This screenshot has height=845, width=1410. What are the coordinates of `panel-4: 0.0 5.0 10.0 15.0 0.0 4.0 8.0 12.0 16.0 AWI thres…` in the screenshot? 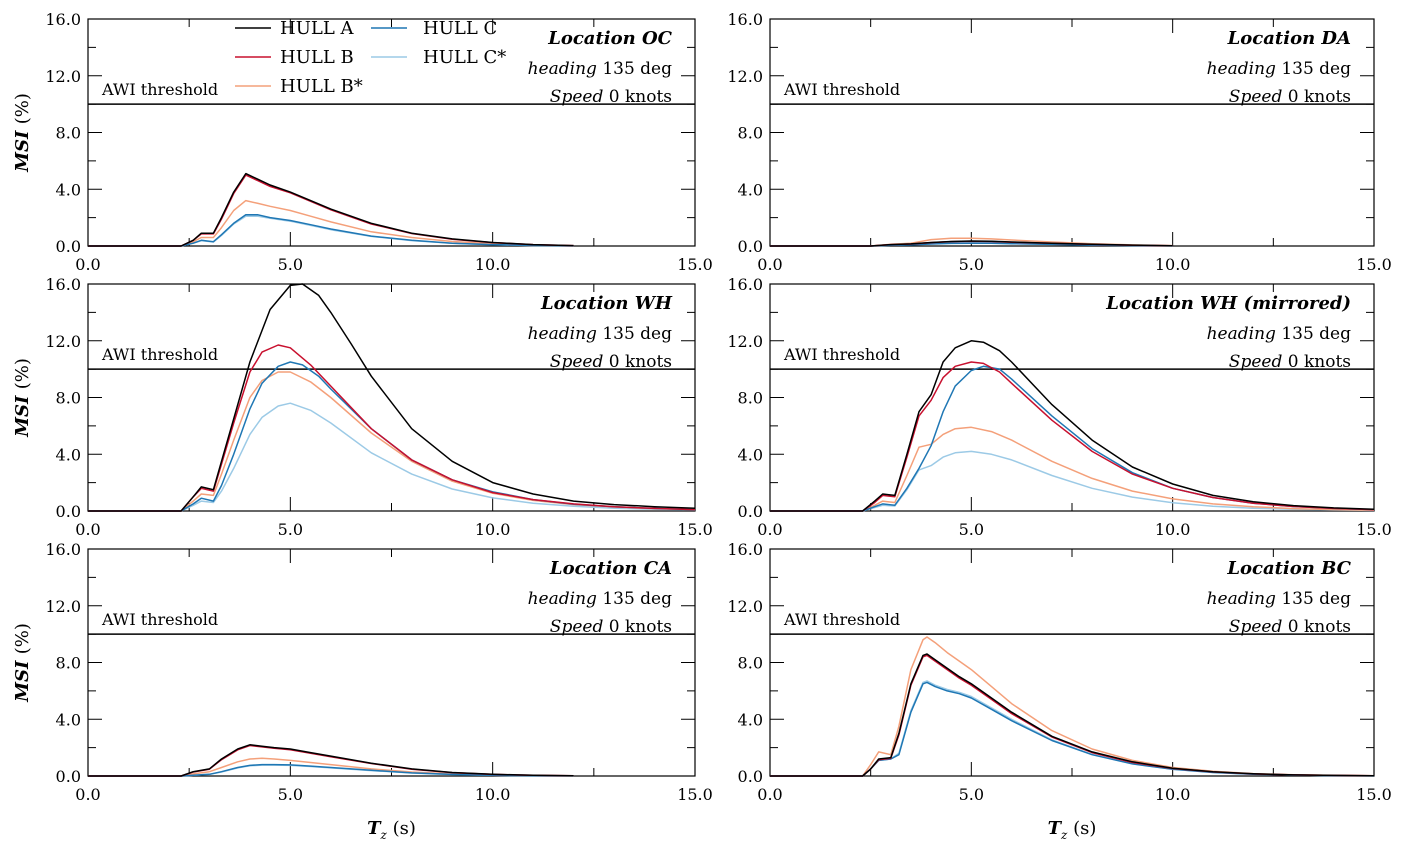 It's located at (1059, 407).